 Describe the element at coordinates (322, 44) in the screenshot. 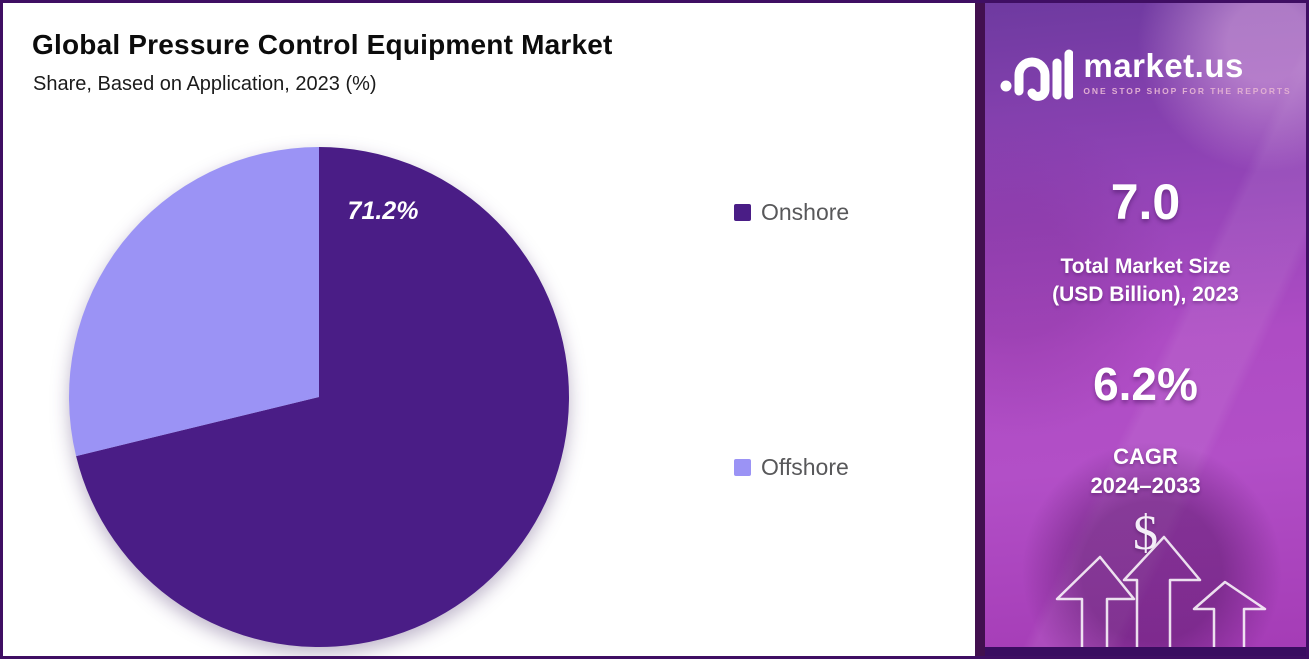

I see `page-title: Global Pressure Control Equipment Market` at that location.